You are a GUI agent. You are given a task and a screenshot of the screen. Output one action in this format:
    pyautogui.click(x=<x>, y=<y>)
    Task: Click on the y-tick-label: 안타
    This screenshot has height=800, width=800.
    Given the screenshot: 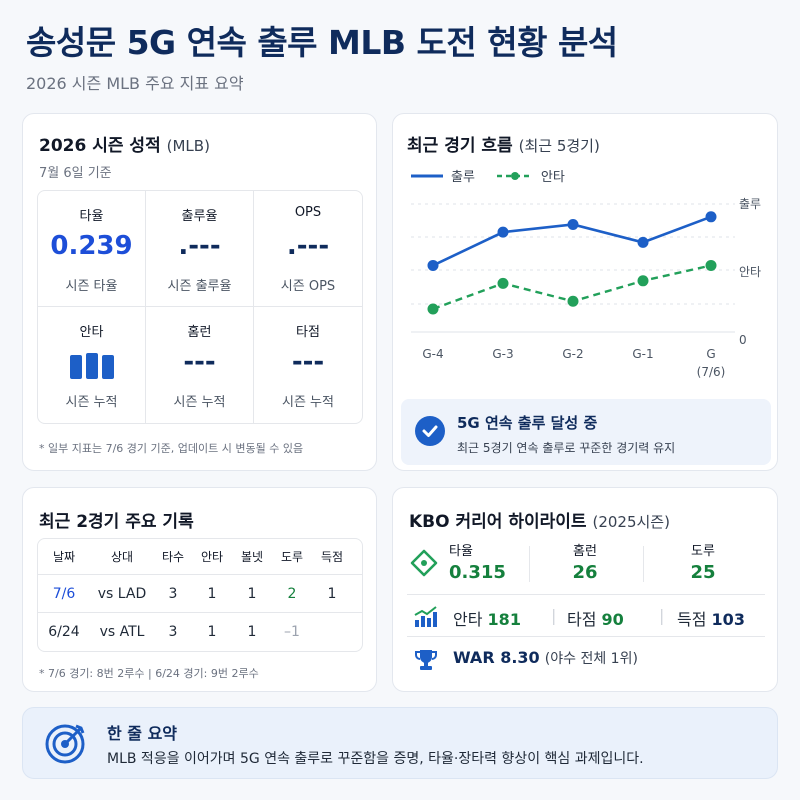 What is the action you would take?
    pyautogui.click(x=750, y=272)
    